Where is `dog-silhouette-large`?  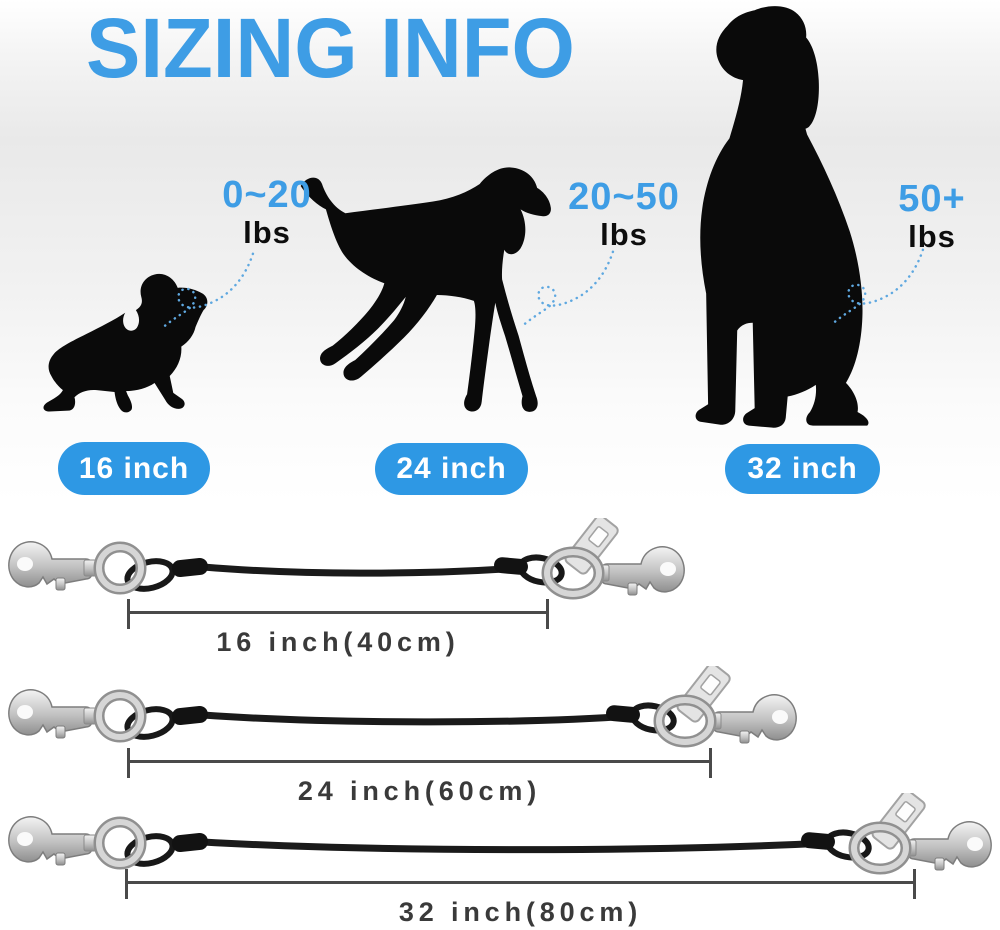
dog-silhouette-large is located at coordinates (782, 217).